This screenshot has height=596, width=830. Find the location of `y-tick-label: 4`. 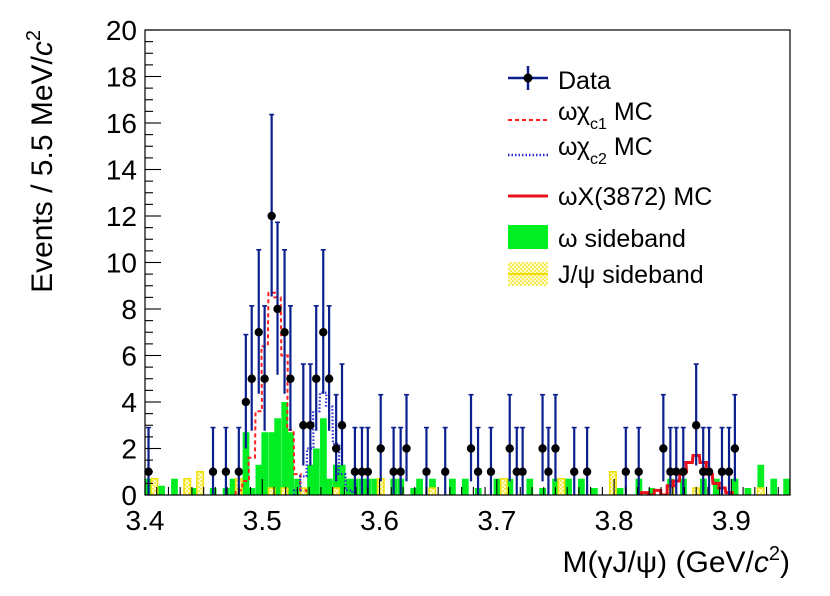

y-tick-label: 4 is located at coordinates (129, 402).